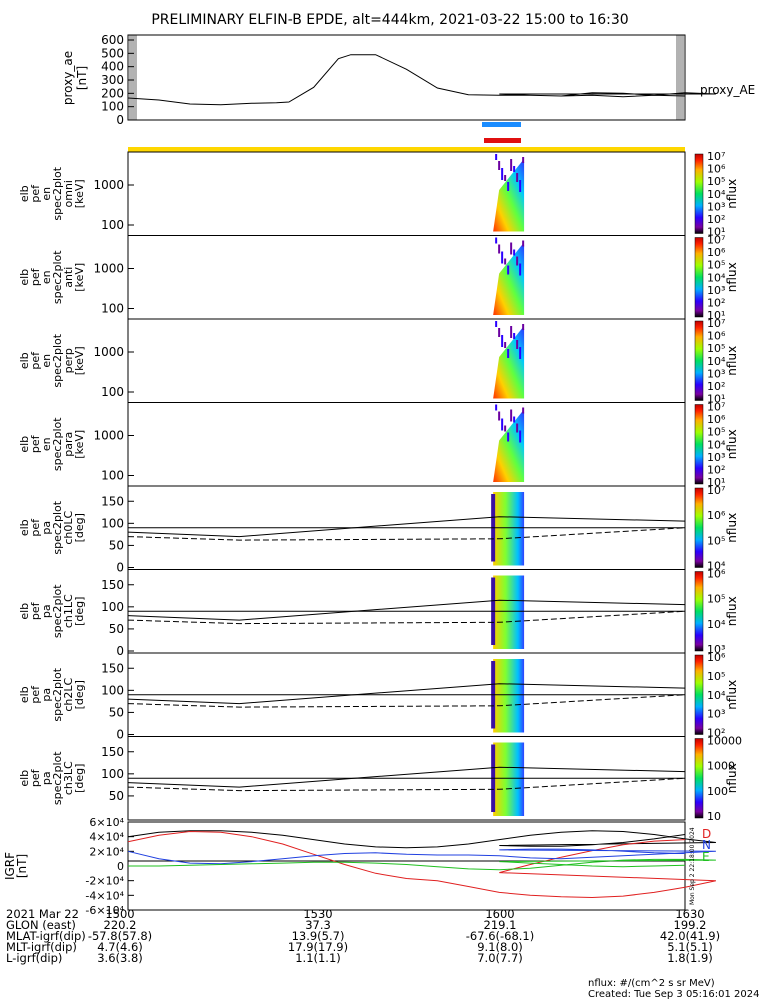 The width and height of the screenshot is (775, 1000). What do you see at coordinates (120, 735) in the screenshot?
I see `panel-ytick-label: 0` at bounding box center [120, 735].